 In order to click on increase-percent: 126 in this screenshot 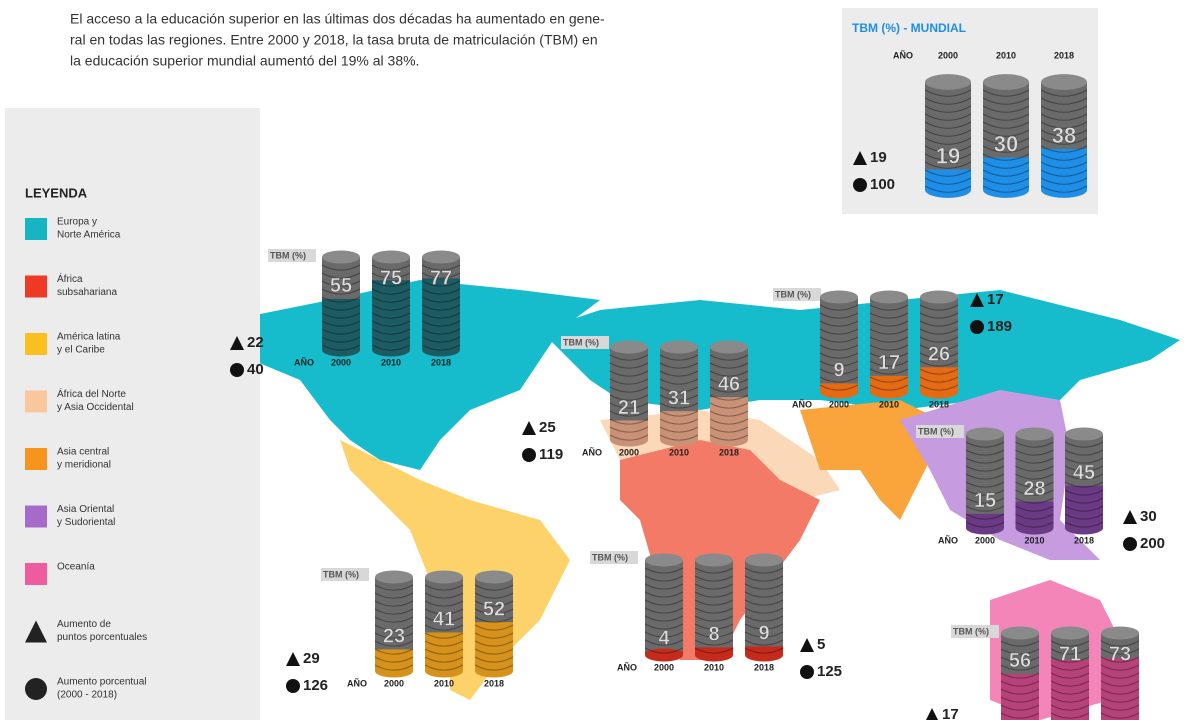, I will do `click(315, 685)`.